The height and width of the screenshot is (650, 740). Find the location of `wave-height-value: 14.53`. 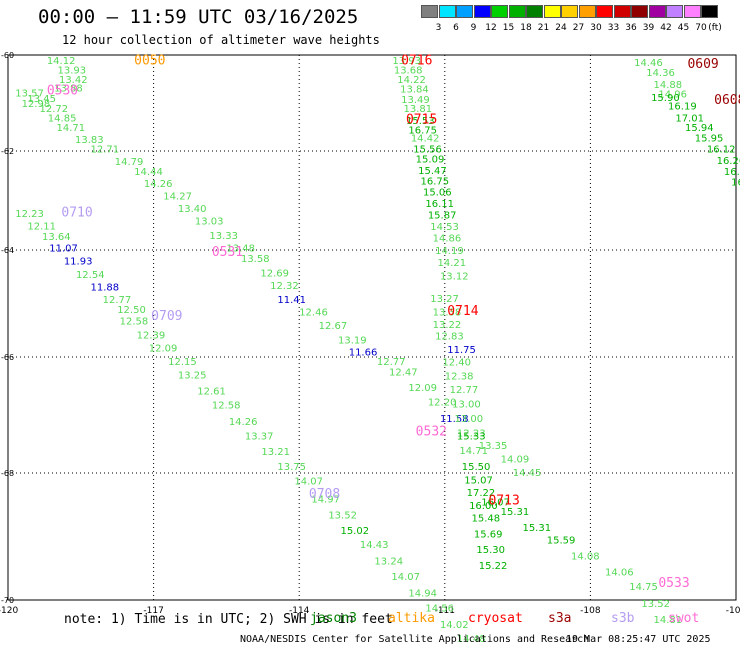

wave-height-value: 14.53 is located at coordinates (444, 227).